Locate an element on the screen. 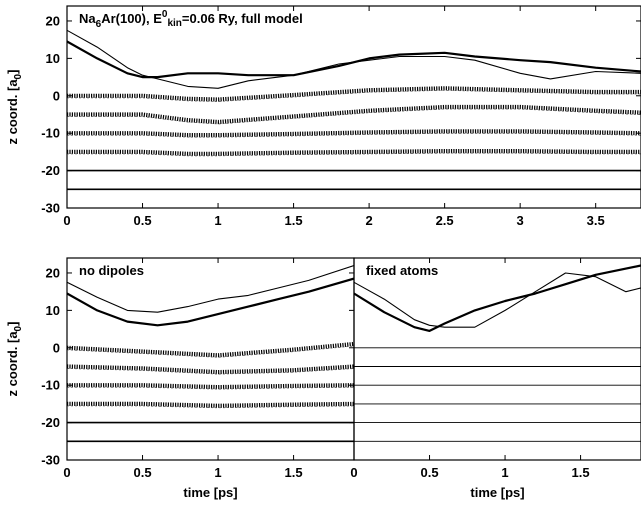  x-tick-label: 3 is located at coordinates (520, 220).